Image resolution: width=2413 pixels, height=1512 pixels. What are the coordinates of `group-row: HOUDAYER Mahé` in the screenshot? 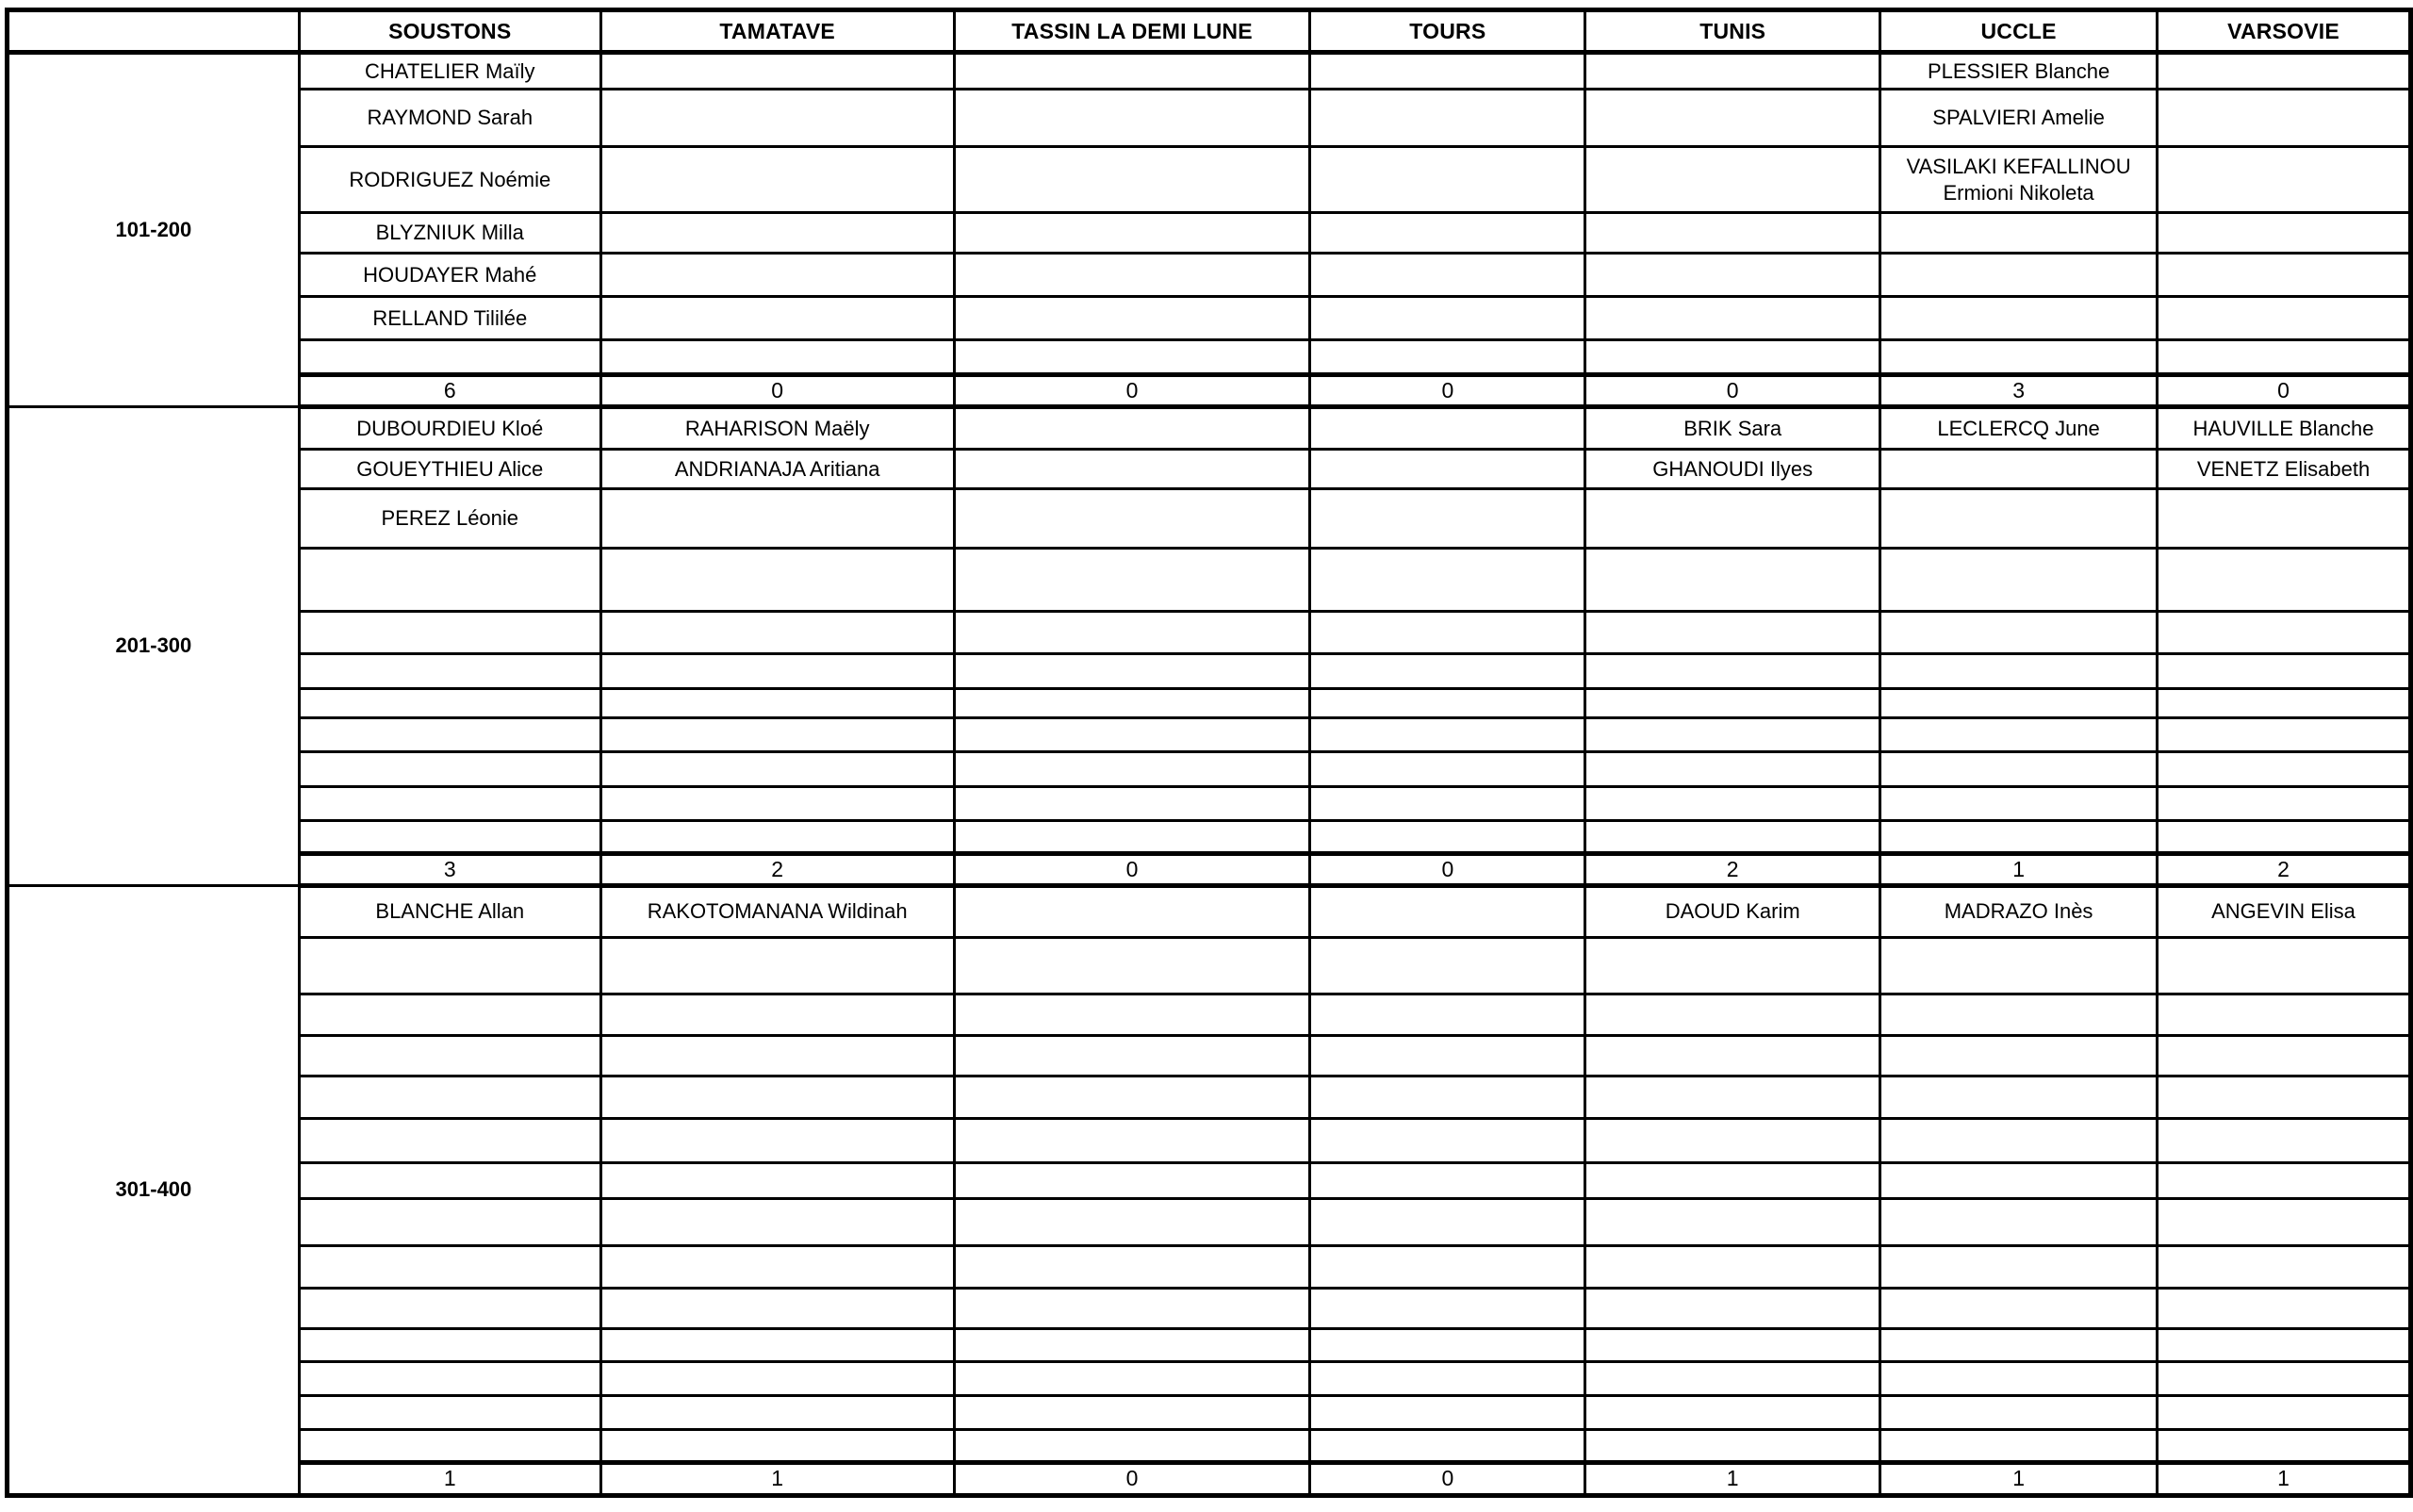 It's located at (1210, 275).